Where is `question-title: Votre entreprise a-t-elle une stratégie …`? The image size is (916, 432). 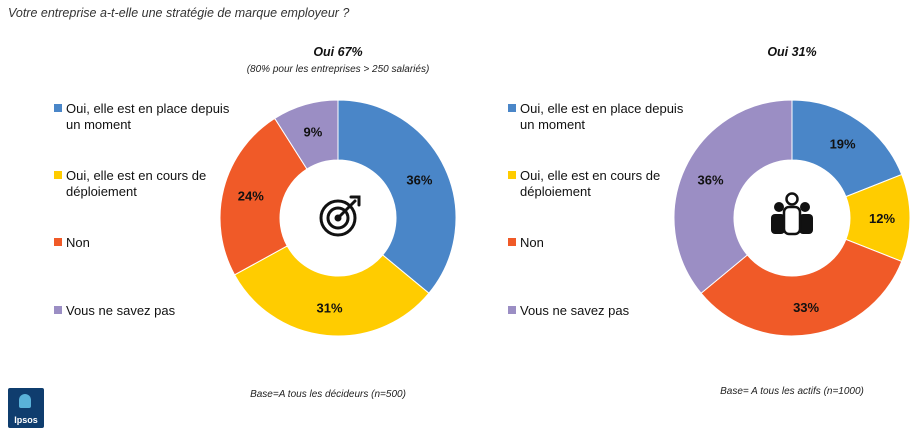
question-title: Votre entreprise a-t-elle une stratégie … is located at coordinates (179, 13).